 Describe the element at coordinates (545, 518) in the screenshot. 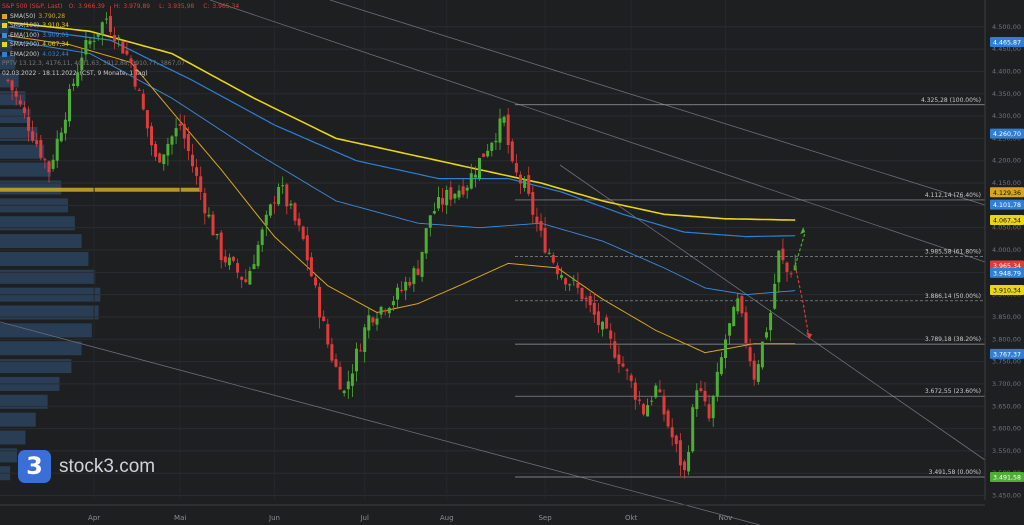

I see `x-tick-label: Sep` at that location.